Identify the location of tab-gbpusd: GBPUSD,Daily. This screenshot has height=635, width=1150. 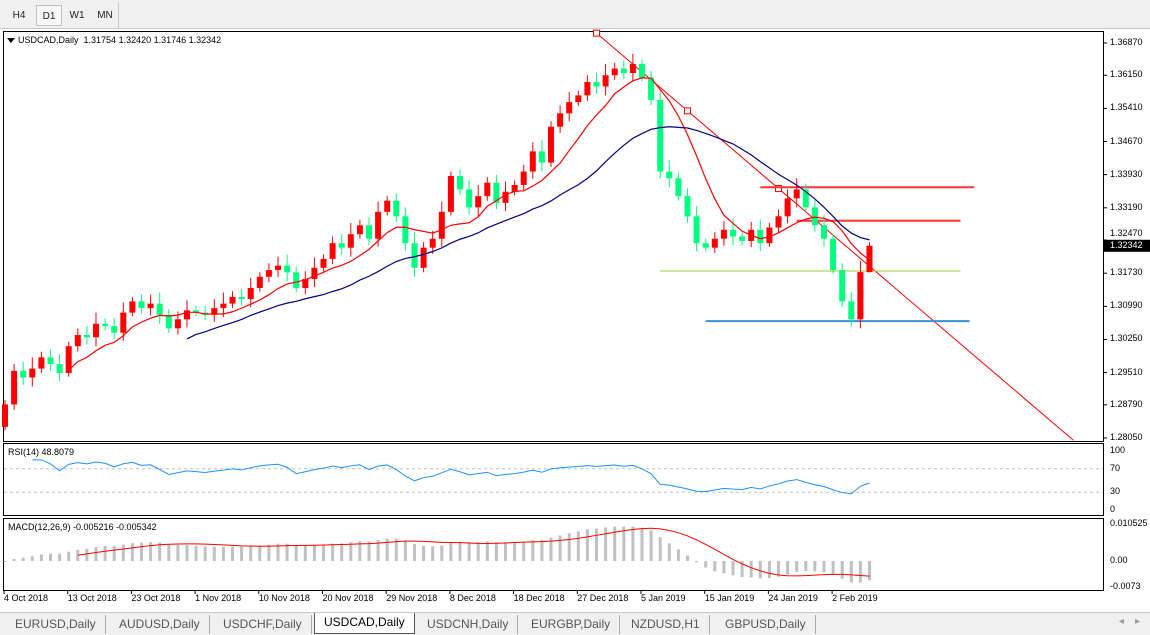
(766, 624).